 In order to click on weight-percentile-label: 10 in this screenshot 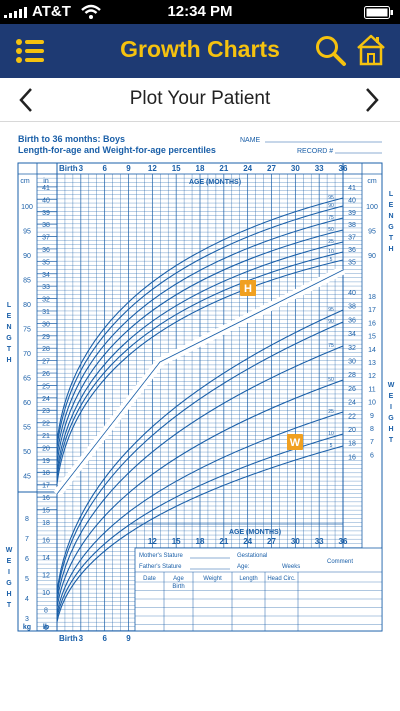, I will do `click(331, 434)`.